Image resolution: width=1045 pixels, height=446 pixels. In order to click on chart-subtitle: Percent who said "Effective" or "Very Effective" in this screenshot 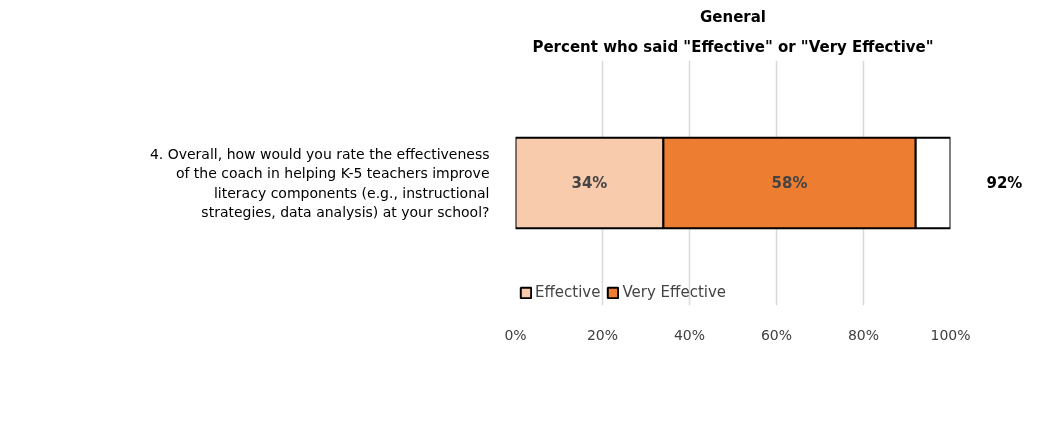, I will do `click(733, 46)`.